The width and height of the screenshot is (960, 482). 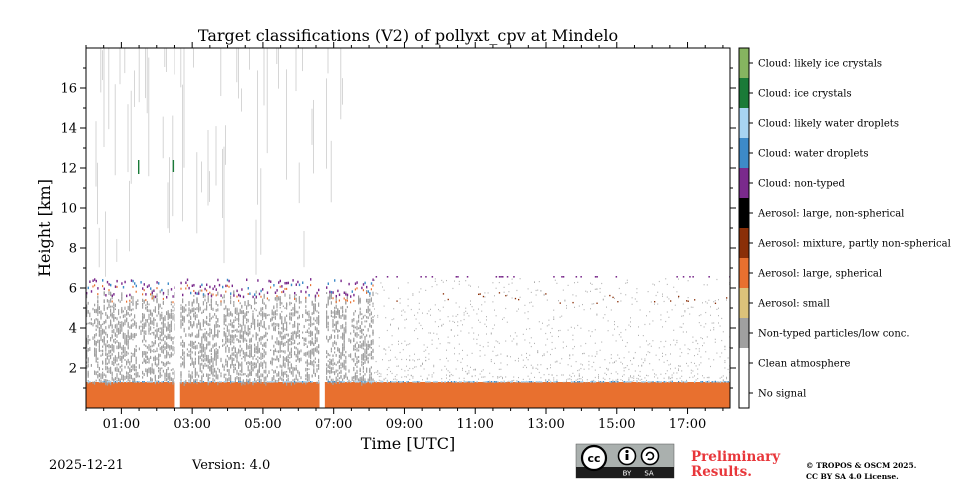 I want to click on y-tick-label: 2, so click(x=73, y=369).